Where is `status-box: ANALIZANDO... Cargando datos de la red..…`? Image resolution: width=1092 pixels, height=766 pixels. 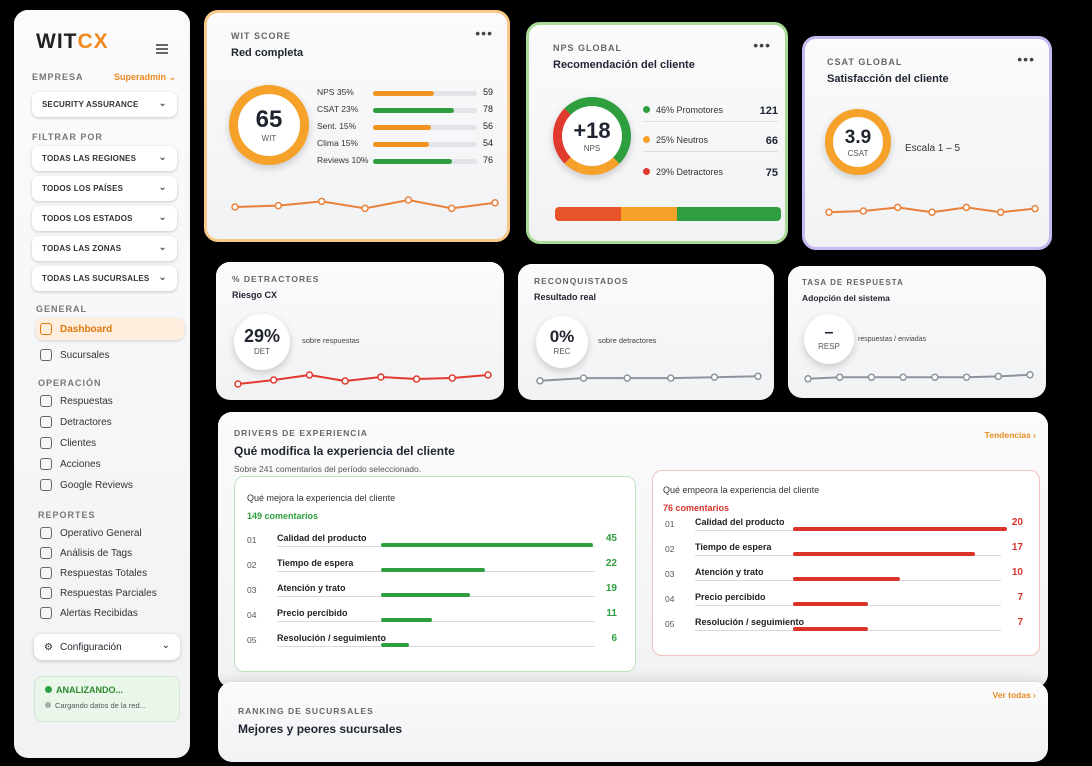
status-box: ANALIZANDO... Cargando datos de la red..… is located at coordinates (107, 699).